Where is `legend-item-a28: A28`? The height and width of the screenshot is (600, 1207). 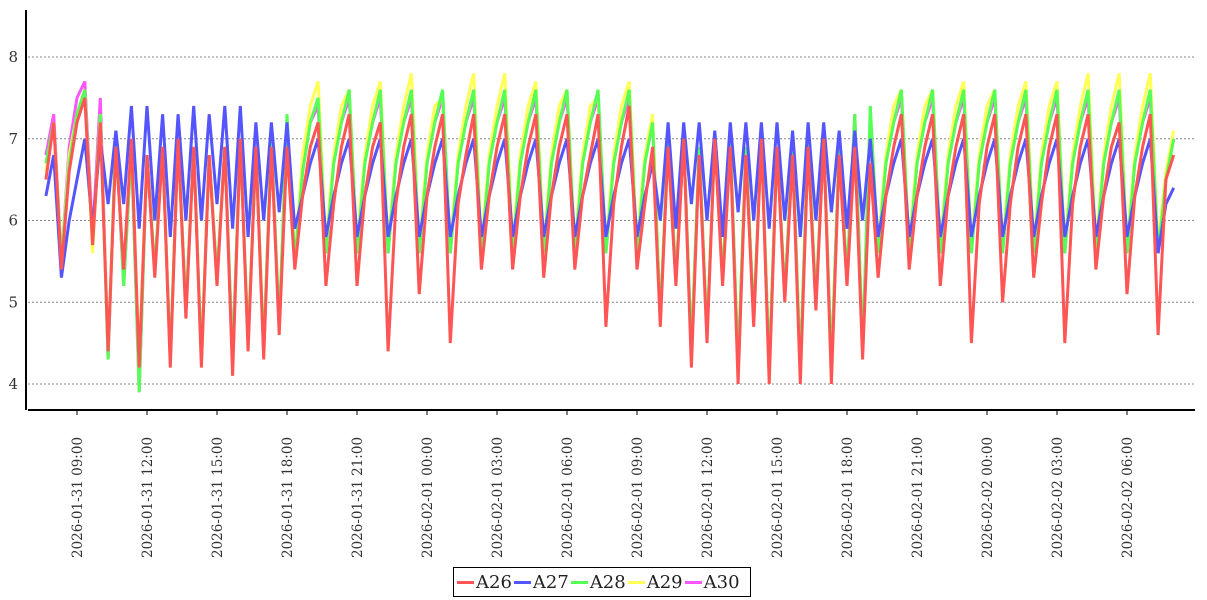 legend-item-a28: A28 is located at coordinates (598, 582).